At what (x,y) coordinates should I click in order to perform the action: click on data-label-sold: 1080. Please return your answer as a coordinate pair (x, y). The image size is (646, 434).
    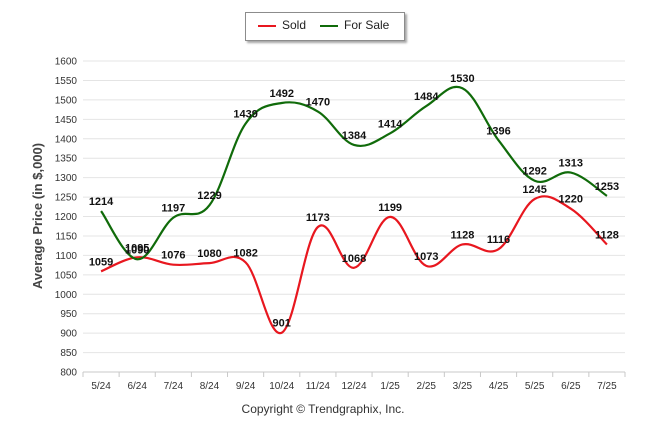
    Looking at the image, I should click on (209, 254).